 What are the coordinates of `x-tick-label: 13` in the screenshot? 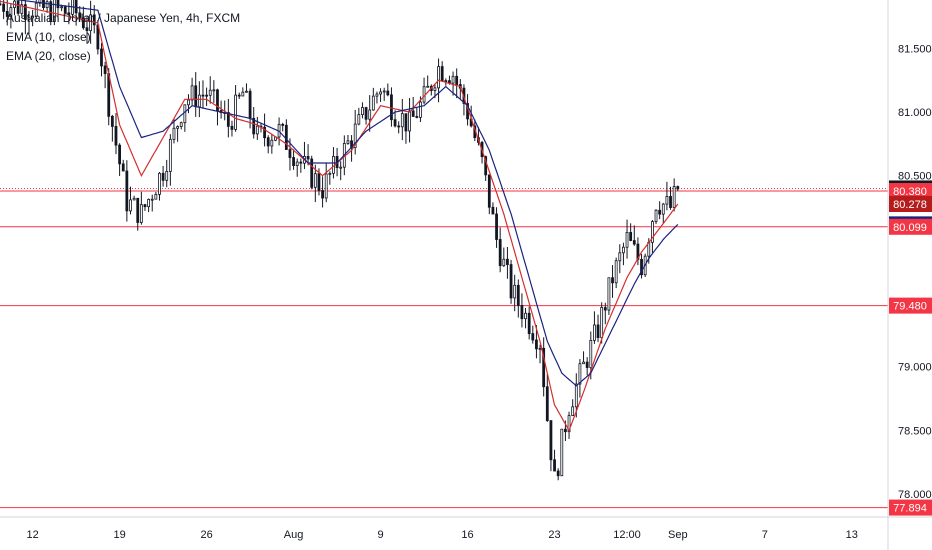 It's located at (852, 535).